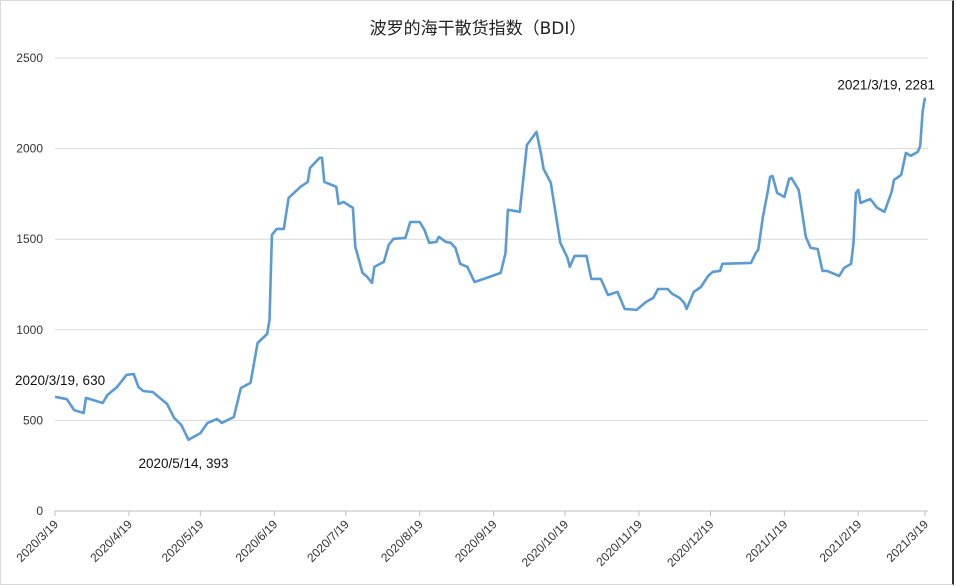 This screenshot has width=956, height=587. Describe the element at coordinates (29, 239) in the screenshot. I see `y-tick-label: 1500` at that location.